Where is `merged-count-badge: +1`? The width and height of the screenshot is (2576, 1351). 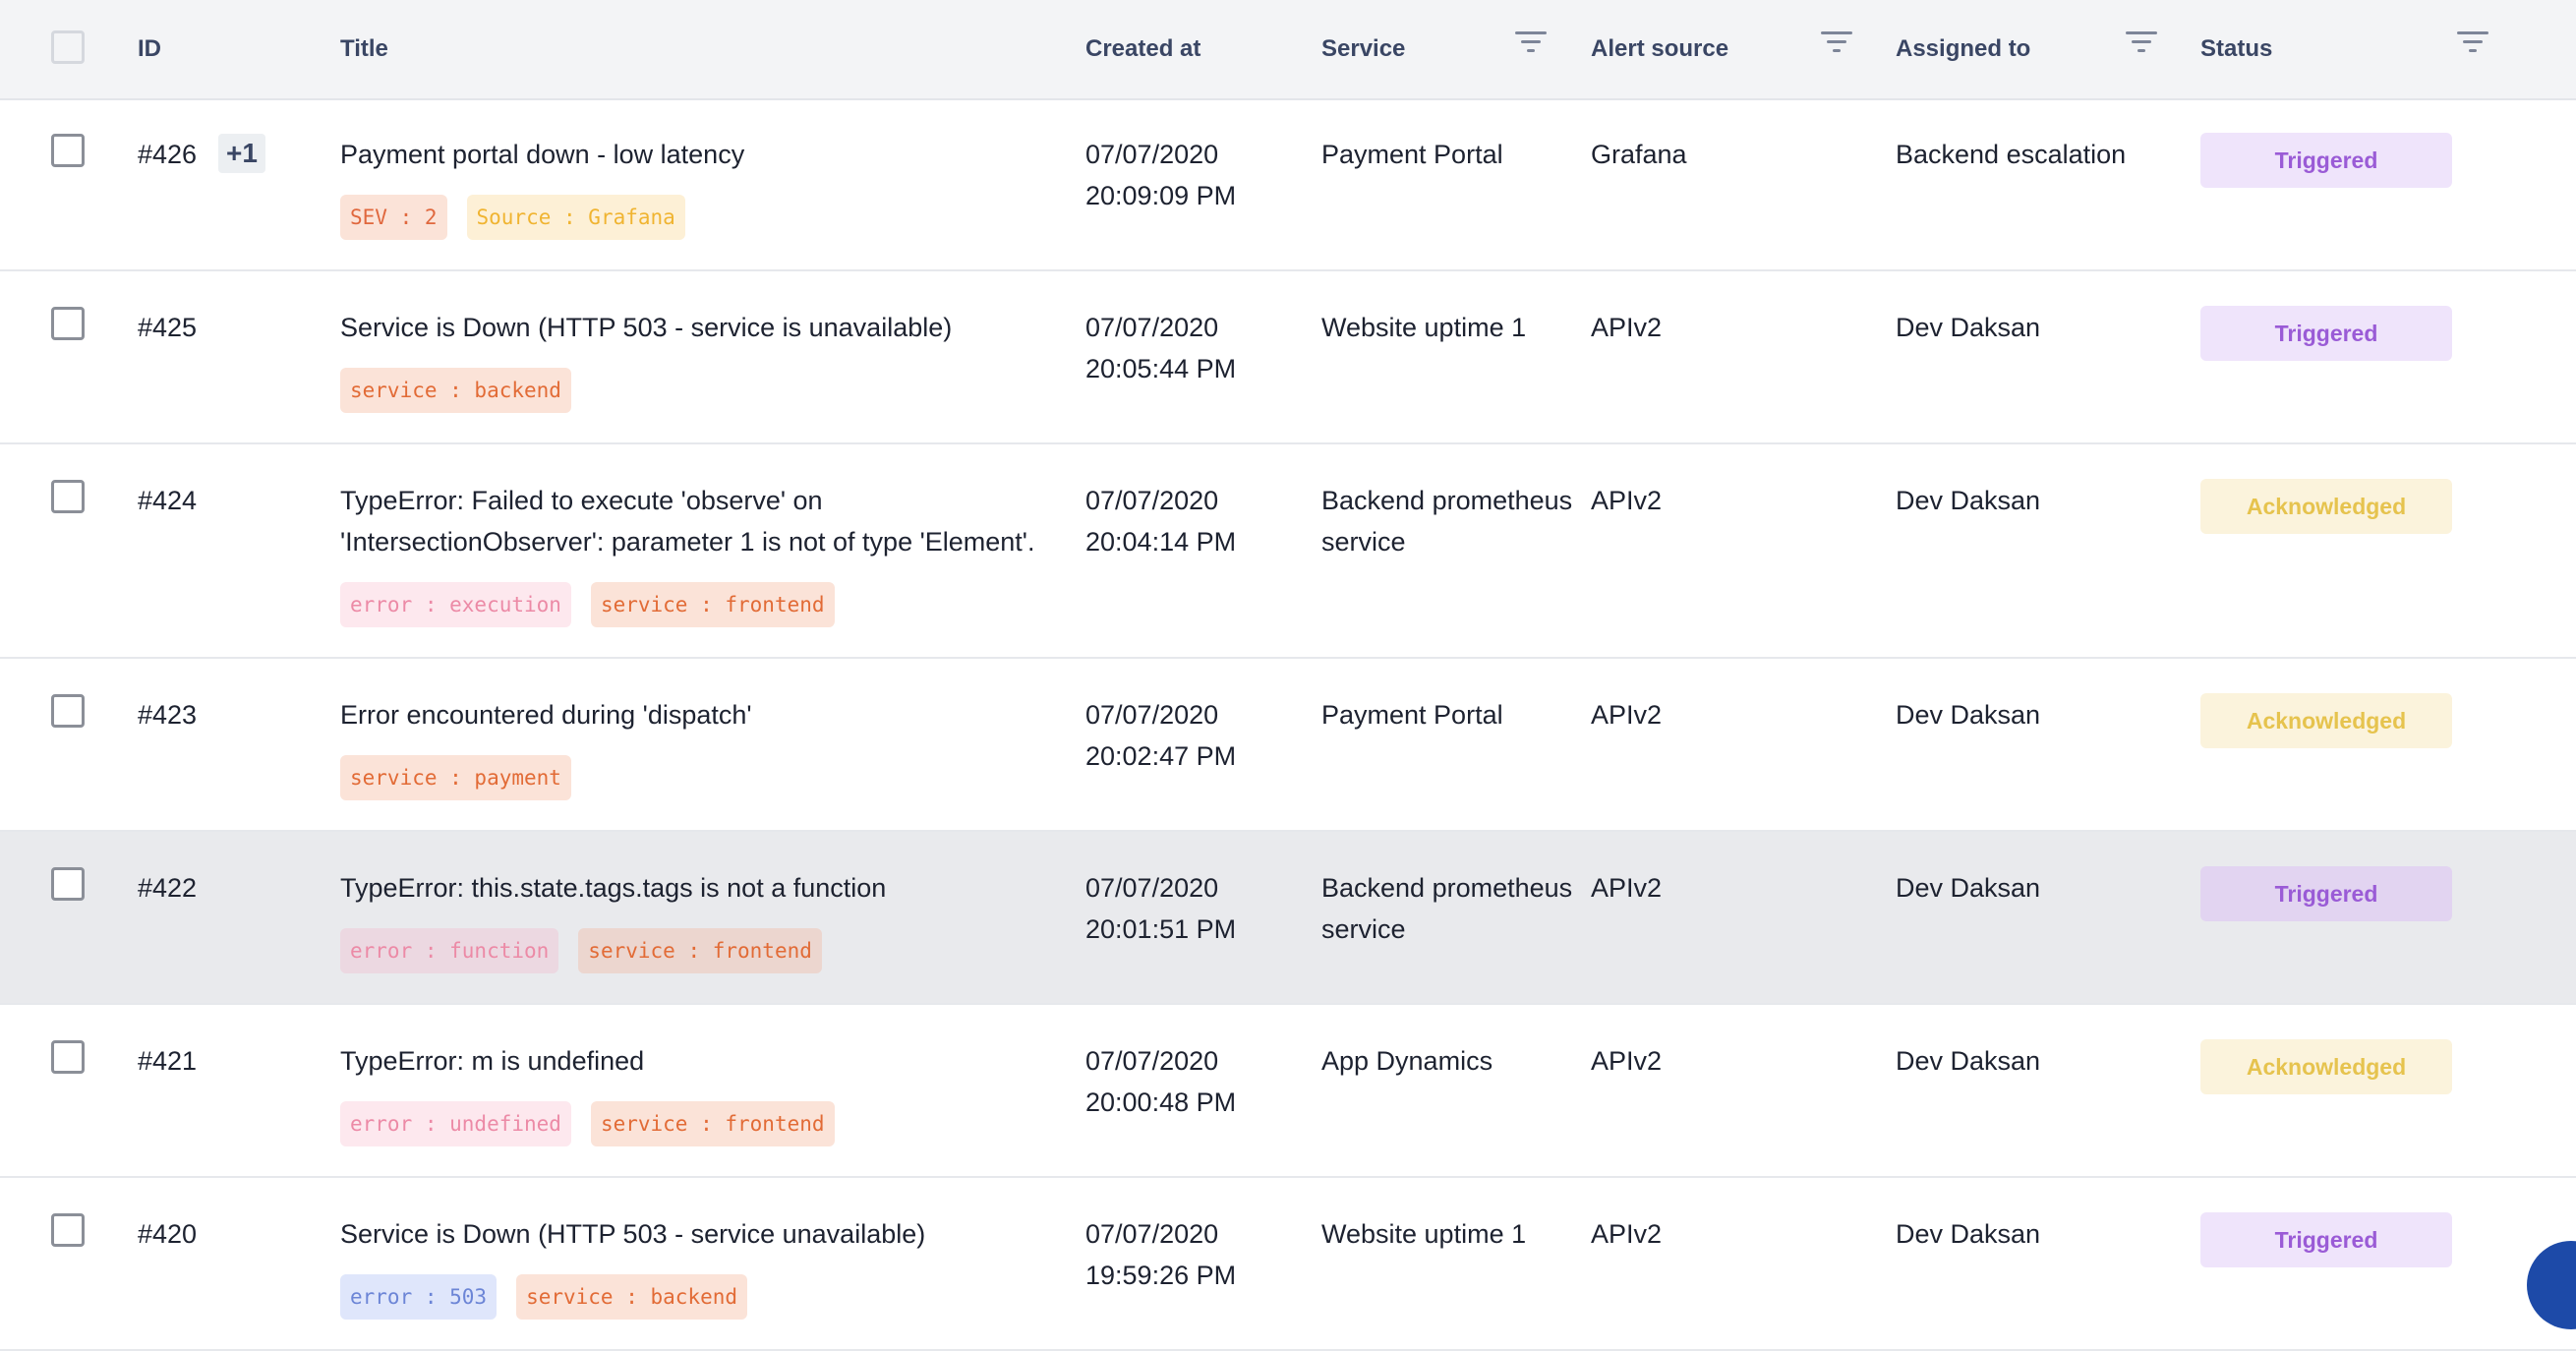
merged-count-badge: +1 is located at coordinates (241, 153).